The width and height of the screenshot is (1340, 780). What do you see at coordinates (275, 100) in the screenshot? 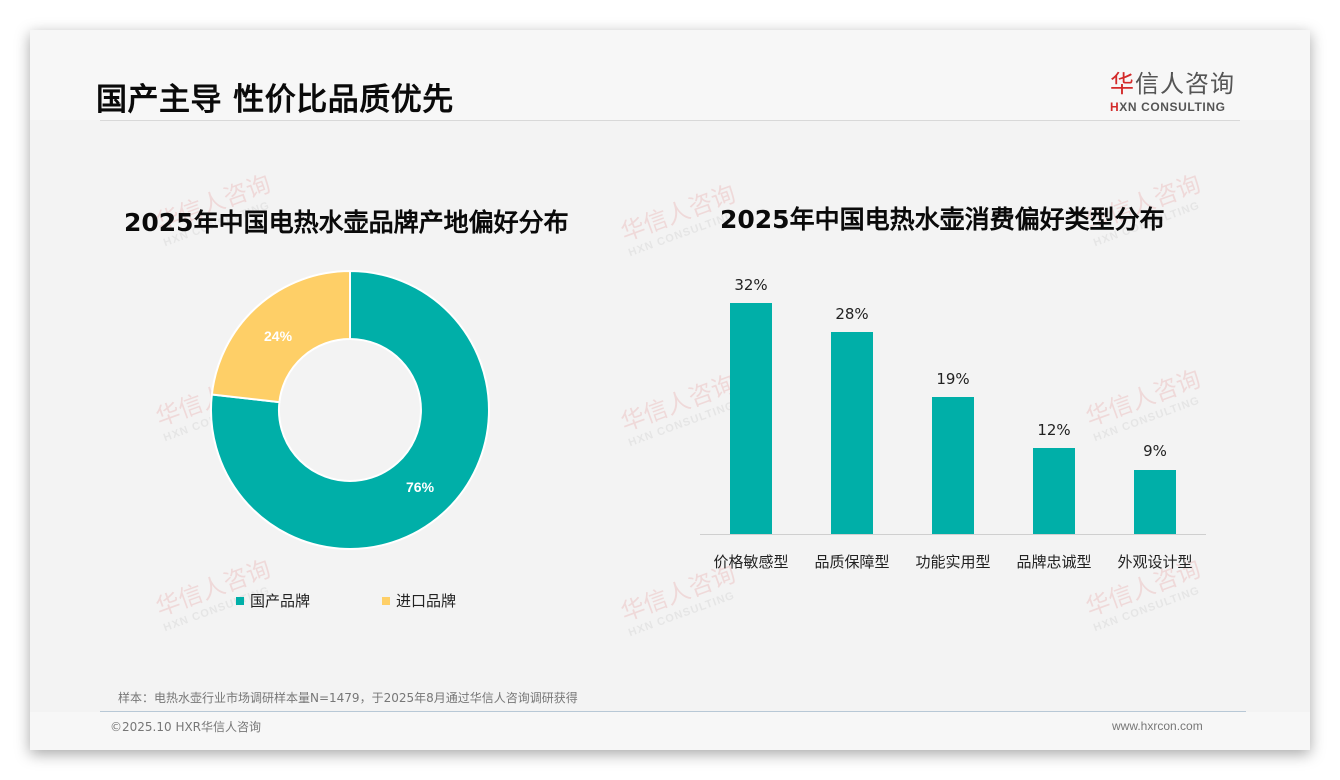
I see `page-title: 国产主导 性价比品质优先` at bounding box center [275, 100].